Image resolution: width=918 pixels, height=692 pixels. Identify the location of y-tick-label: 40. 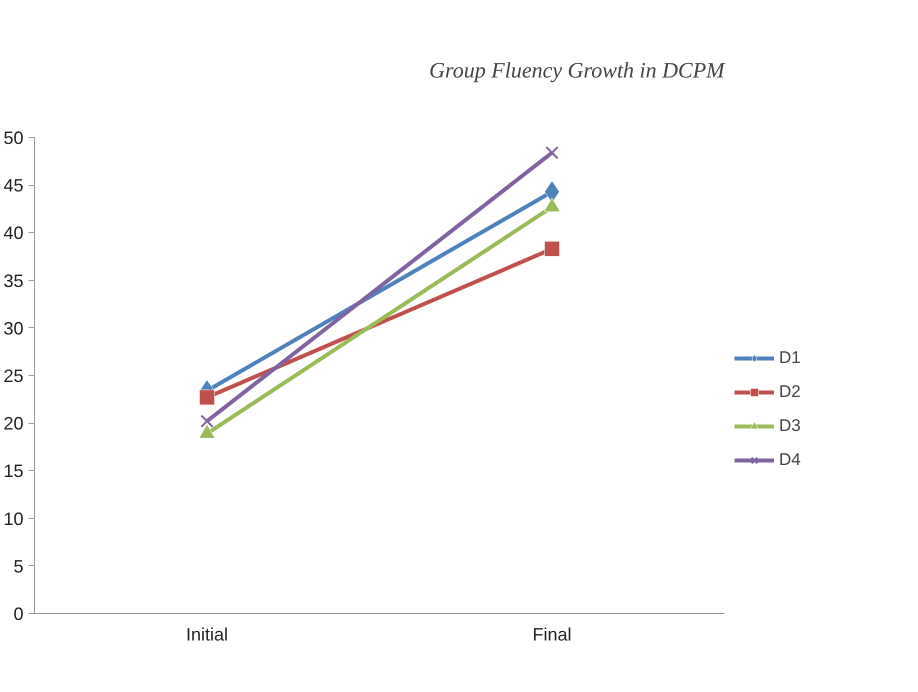
(13, 233).